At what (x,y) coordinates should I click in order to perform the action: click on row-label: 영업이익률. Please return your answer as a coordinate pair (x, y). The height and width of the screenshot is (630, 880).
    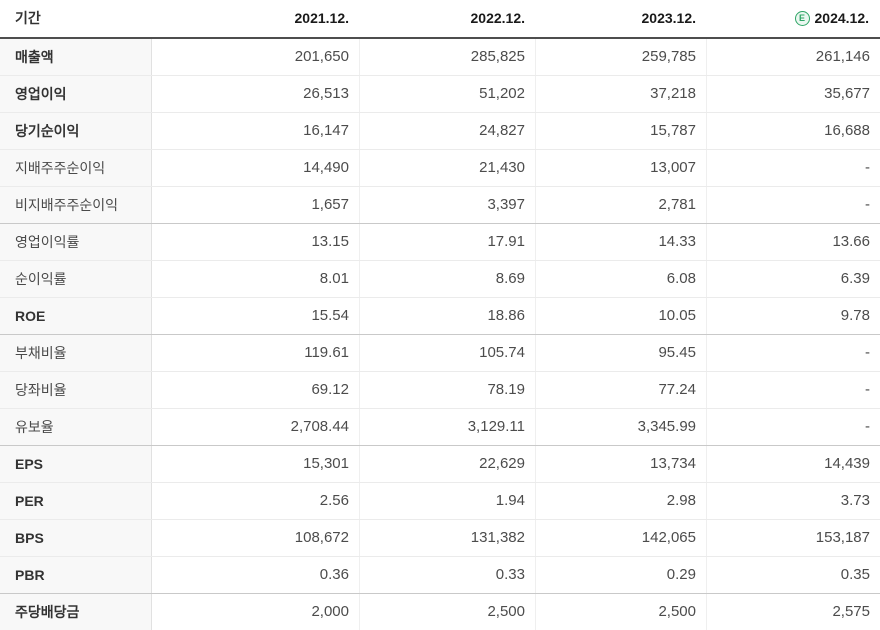
    Looking at the image, I should click on (76, 242).